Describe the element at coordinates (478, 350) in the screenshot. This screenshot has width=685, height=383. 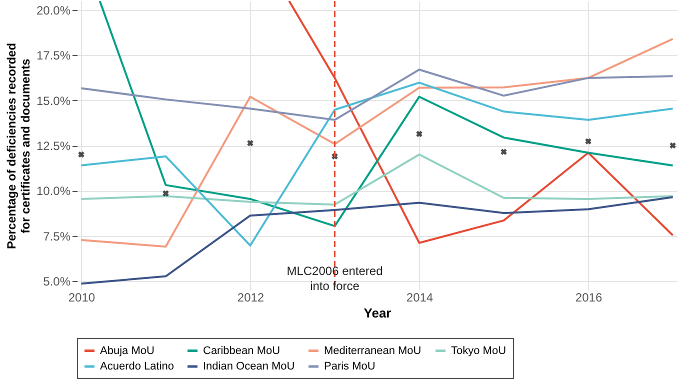
I see `legend-label: Tokyo MoU` at that location.